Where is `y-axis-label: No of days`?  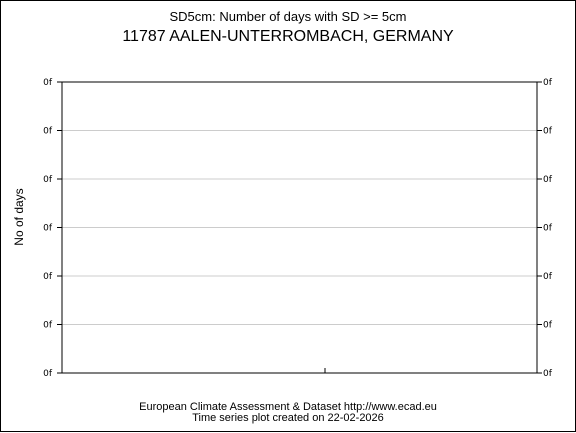 y-axis-label: No of days is located at coordinates (19, 216).